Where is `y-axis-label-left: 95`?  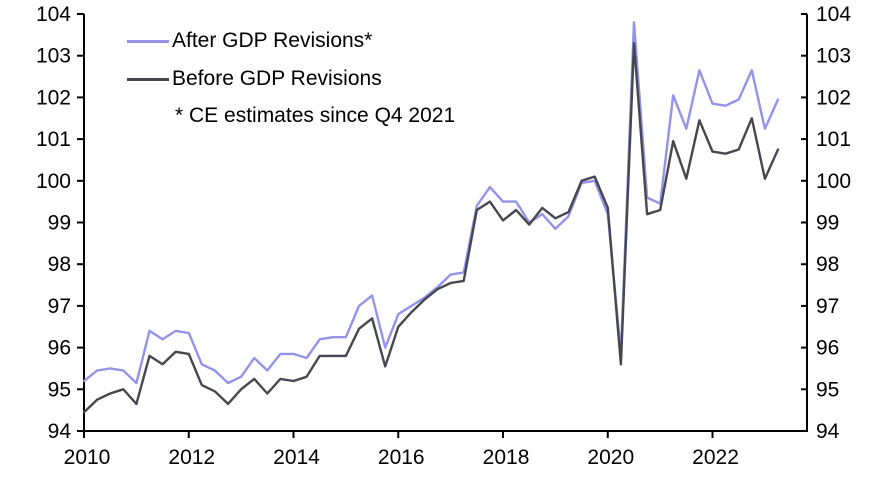
y-axis-label-left: 95 is located at coordinates (59, 389).